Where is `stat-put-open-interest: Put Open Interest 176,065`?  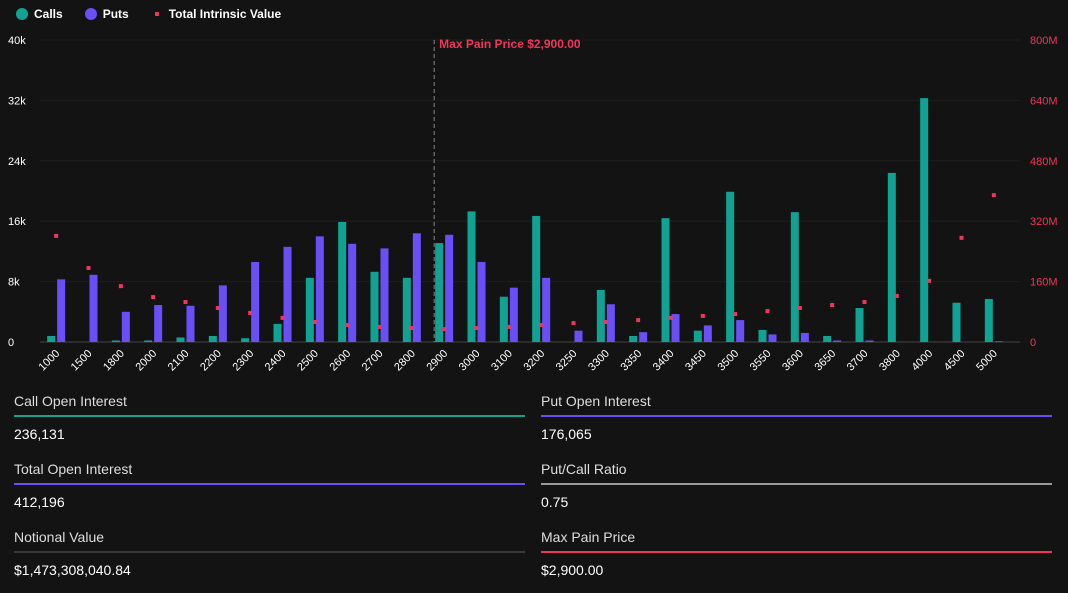
stat-put-open-interest: Put Open Interest 176,065 is located at coordinates (796, 422).